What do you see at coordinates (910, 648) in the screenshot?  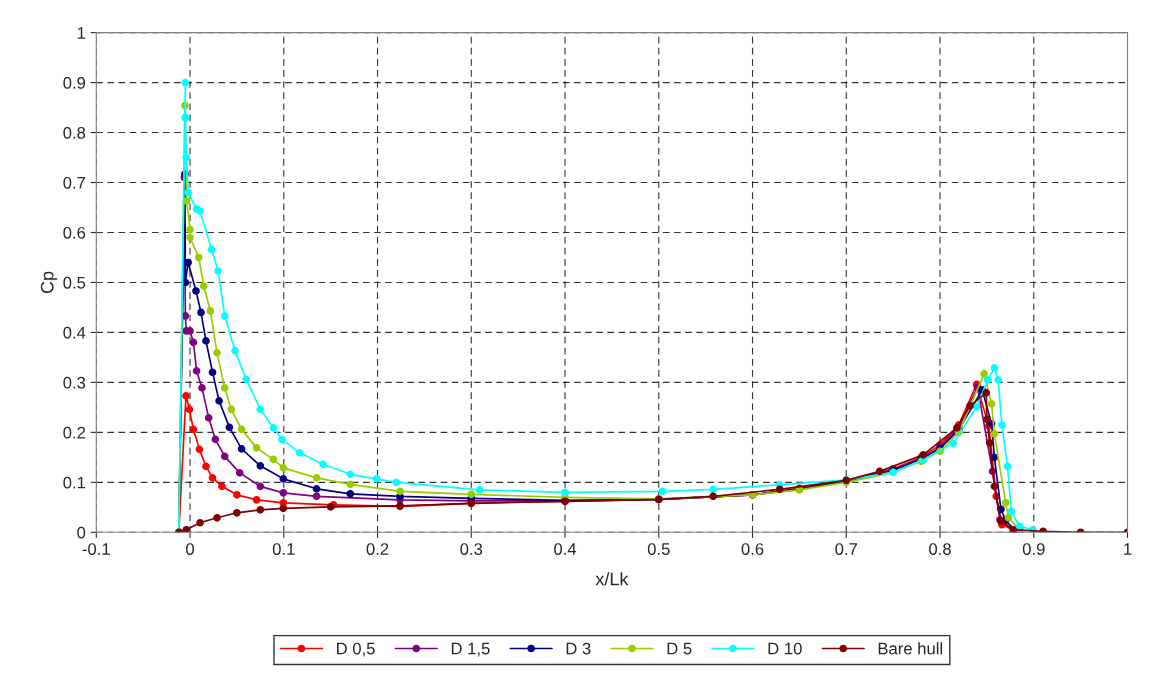 I see `legend-label: Bare hull` at bounding box center [910, 648].